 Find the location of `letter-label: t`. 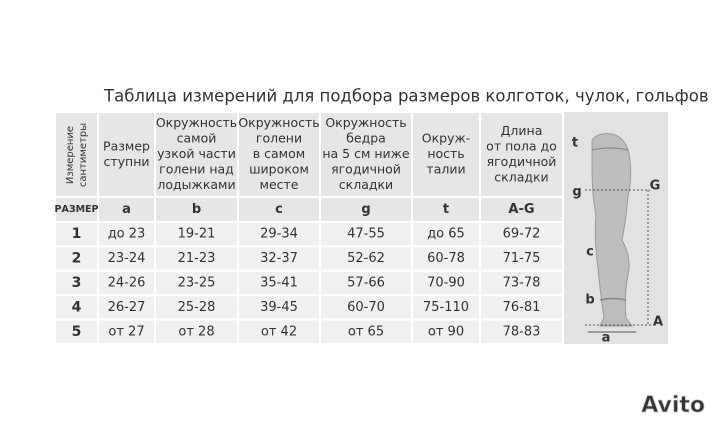

letter-label: t is located at coordinates (446, 209).